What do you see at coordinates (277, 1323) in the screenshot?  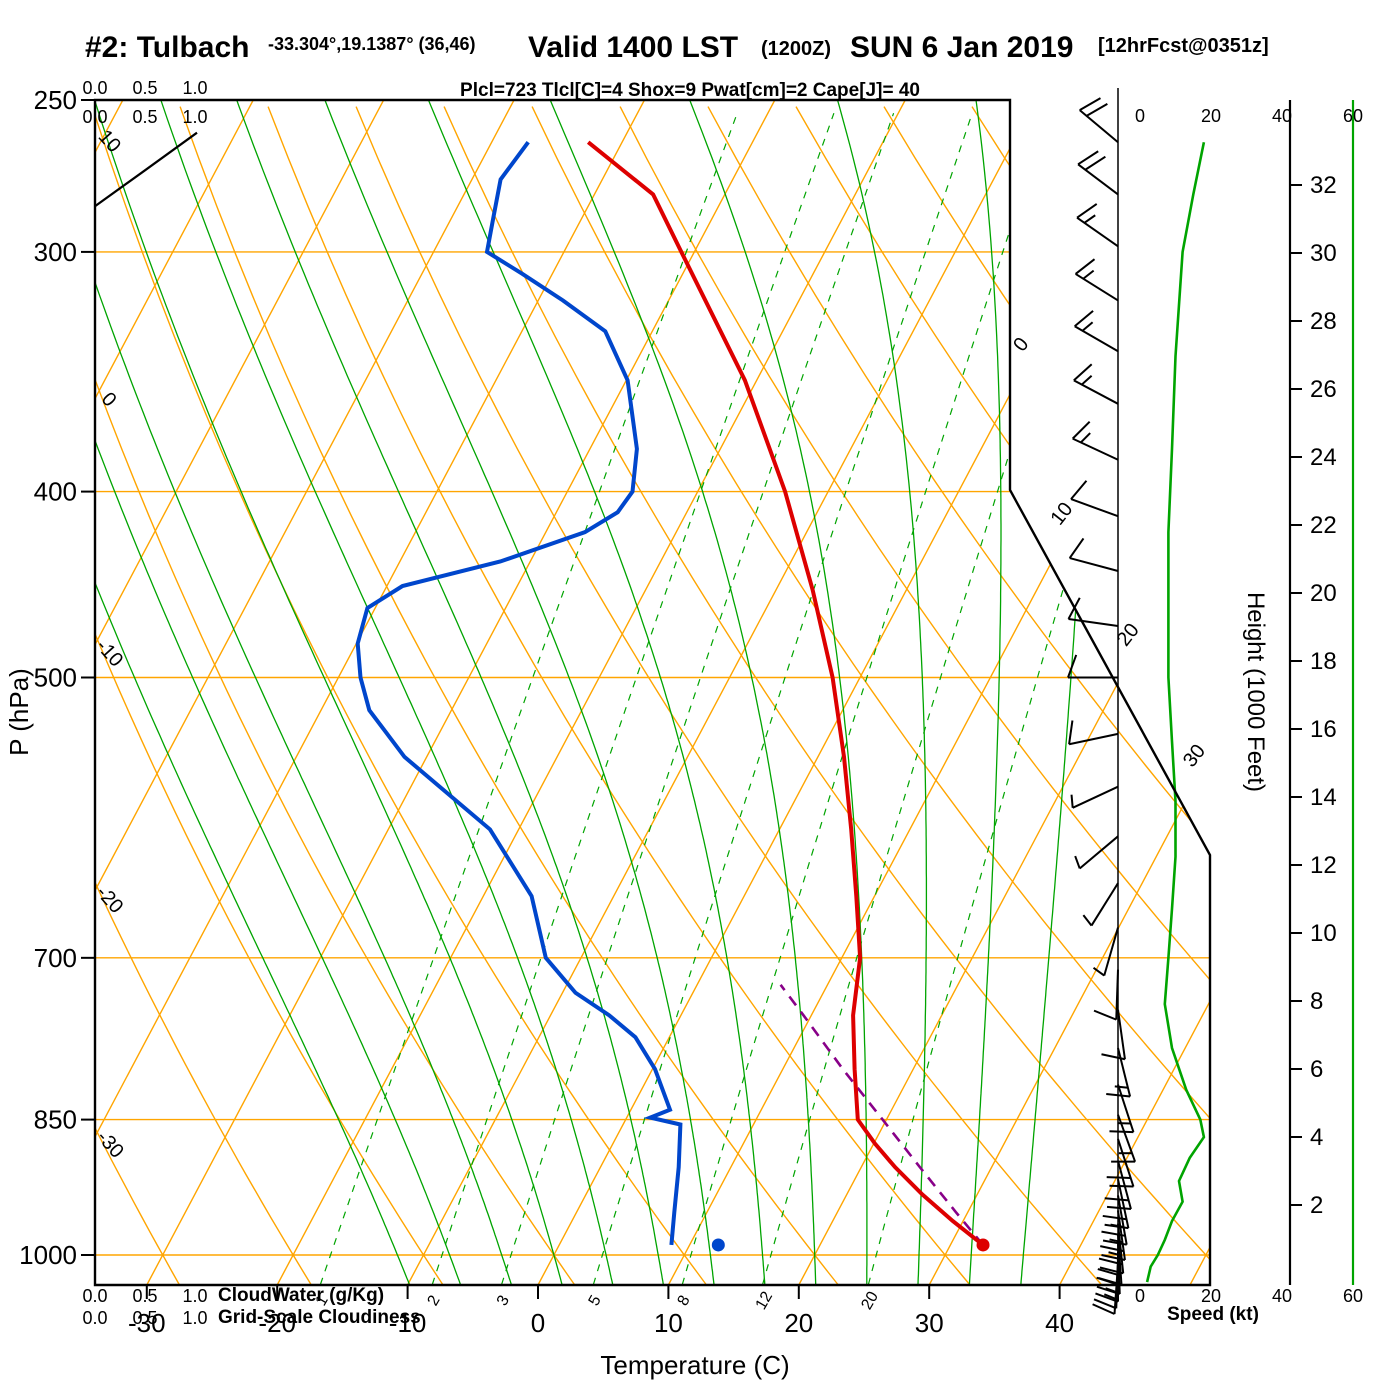 I see `temperature-tick-label: -20` at bounding box center [277, 1323].